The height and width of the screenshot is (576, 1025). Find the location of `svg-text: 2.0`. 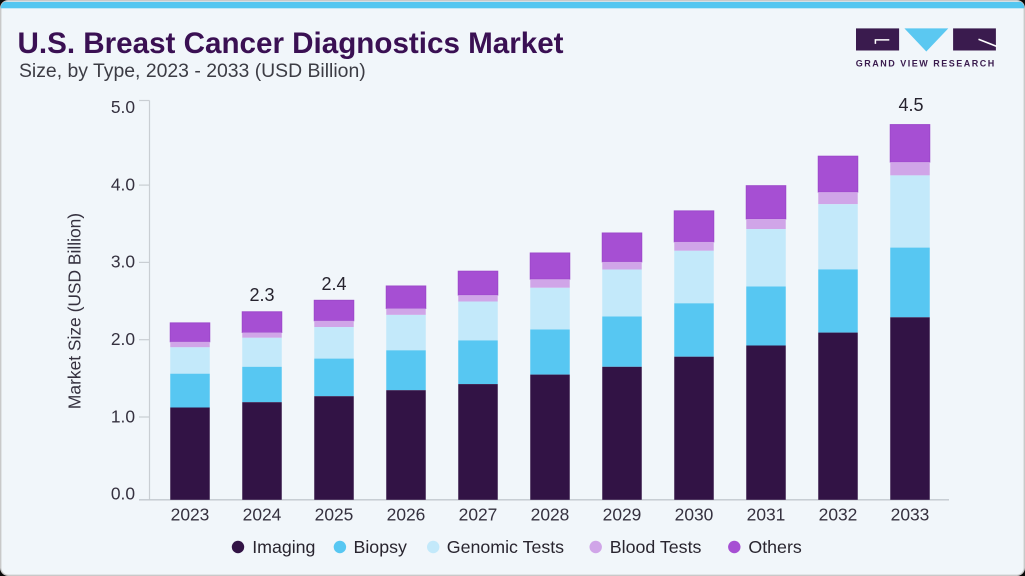

svg-text: 2.0 is located at coordinates (123, 339).